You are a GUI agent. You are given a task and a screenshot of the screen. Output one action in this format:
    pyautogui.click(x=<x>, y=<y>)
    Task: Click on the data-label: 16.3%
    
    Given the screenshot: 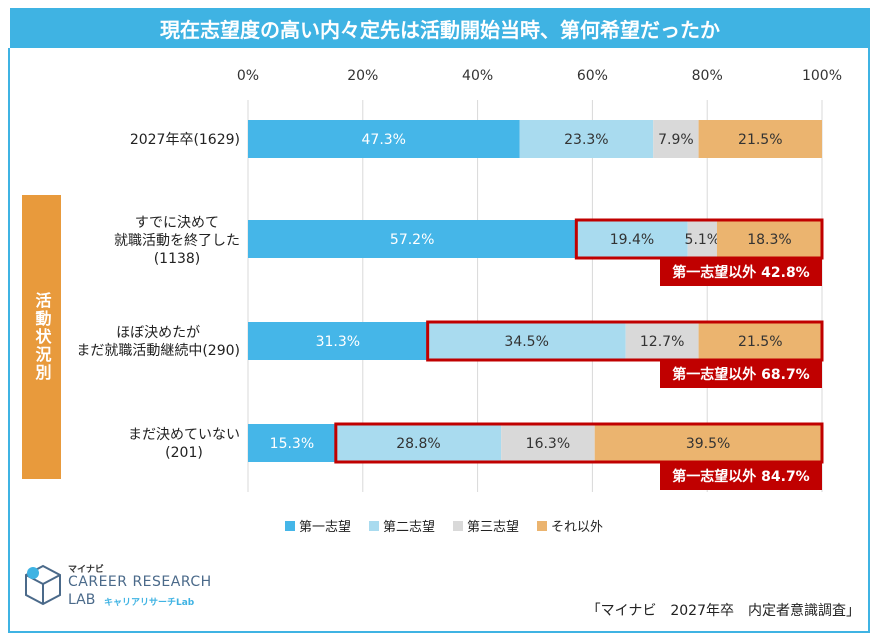 What is the action you would take?
    pyautogui.click(x=548, y=444)
    